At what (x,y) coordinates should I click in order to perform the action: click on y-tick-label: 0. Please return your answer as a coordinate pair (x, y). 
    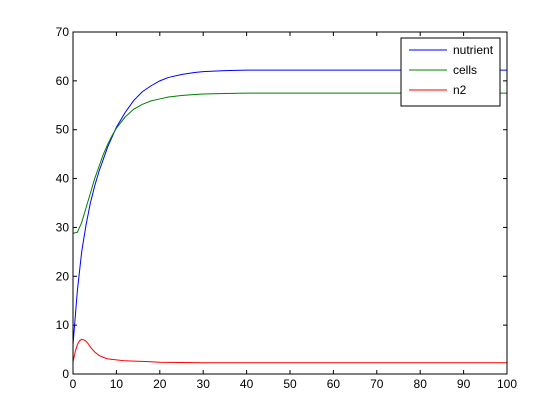
    Looking at the image, I should click on (65, 374).